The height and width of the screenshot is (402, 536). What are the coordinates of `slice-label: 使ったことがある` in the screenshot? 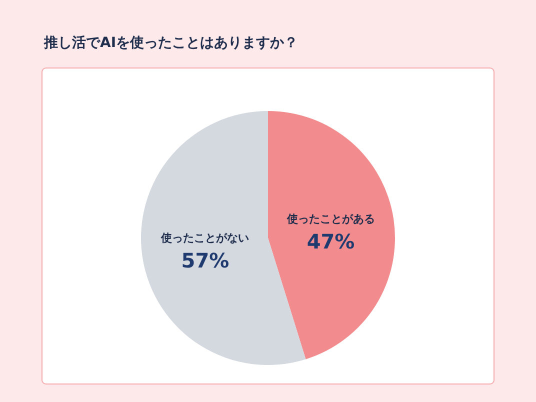 It's located at (330, 219).